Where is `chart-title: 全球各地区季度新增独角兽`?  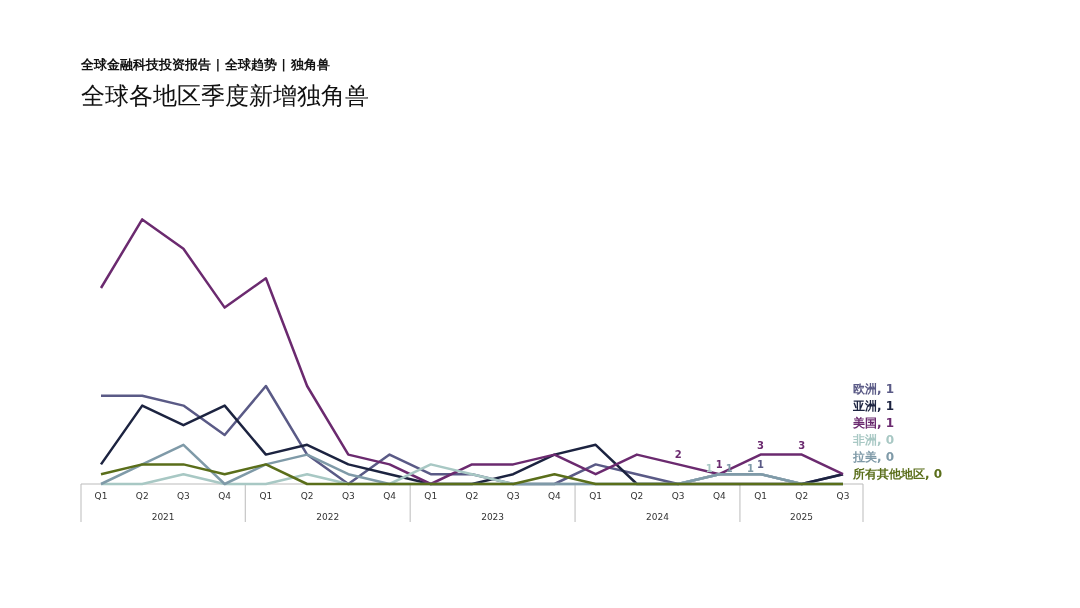 chart-title: 全球各地区季度新增独角兽 is located at coordinates (225, 96).